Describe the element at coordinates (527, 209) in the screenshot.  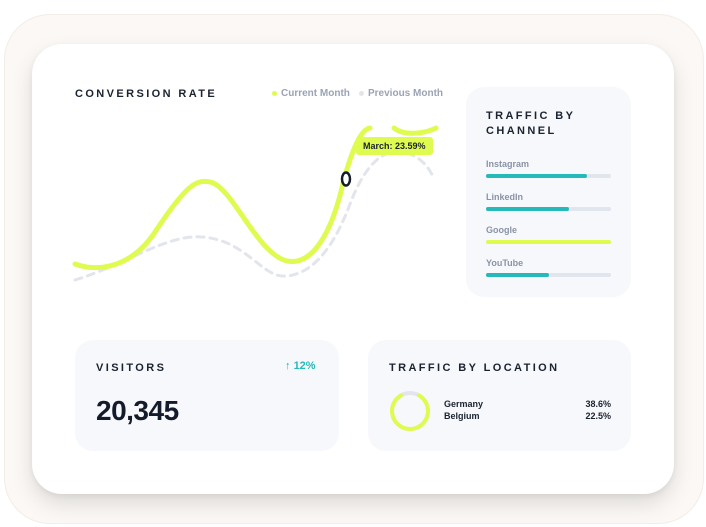
I see `channel-fill-linkedin` at that location.